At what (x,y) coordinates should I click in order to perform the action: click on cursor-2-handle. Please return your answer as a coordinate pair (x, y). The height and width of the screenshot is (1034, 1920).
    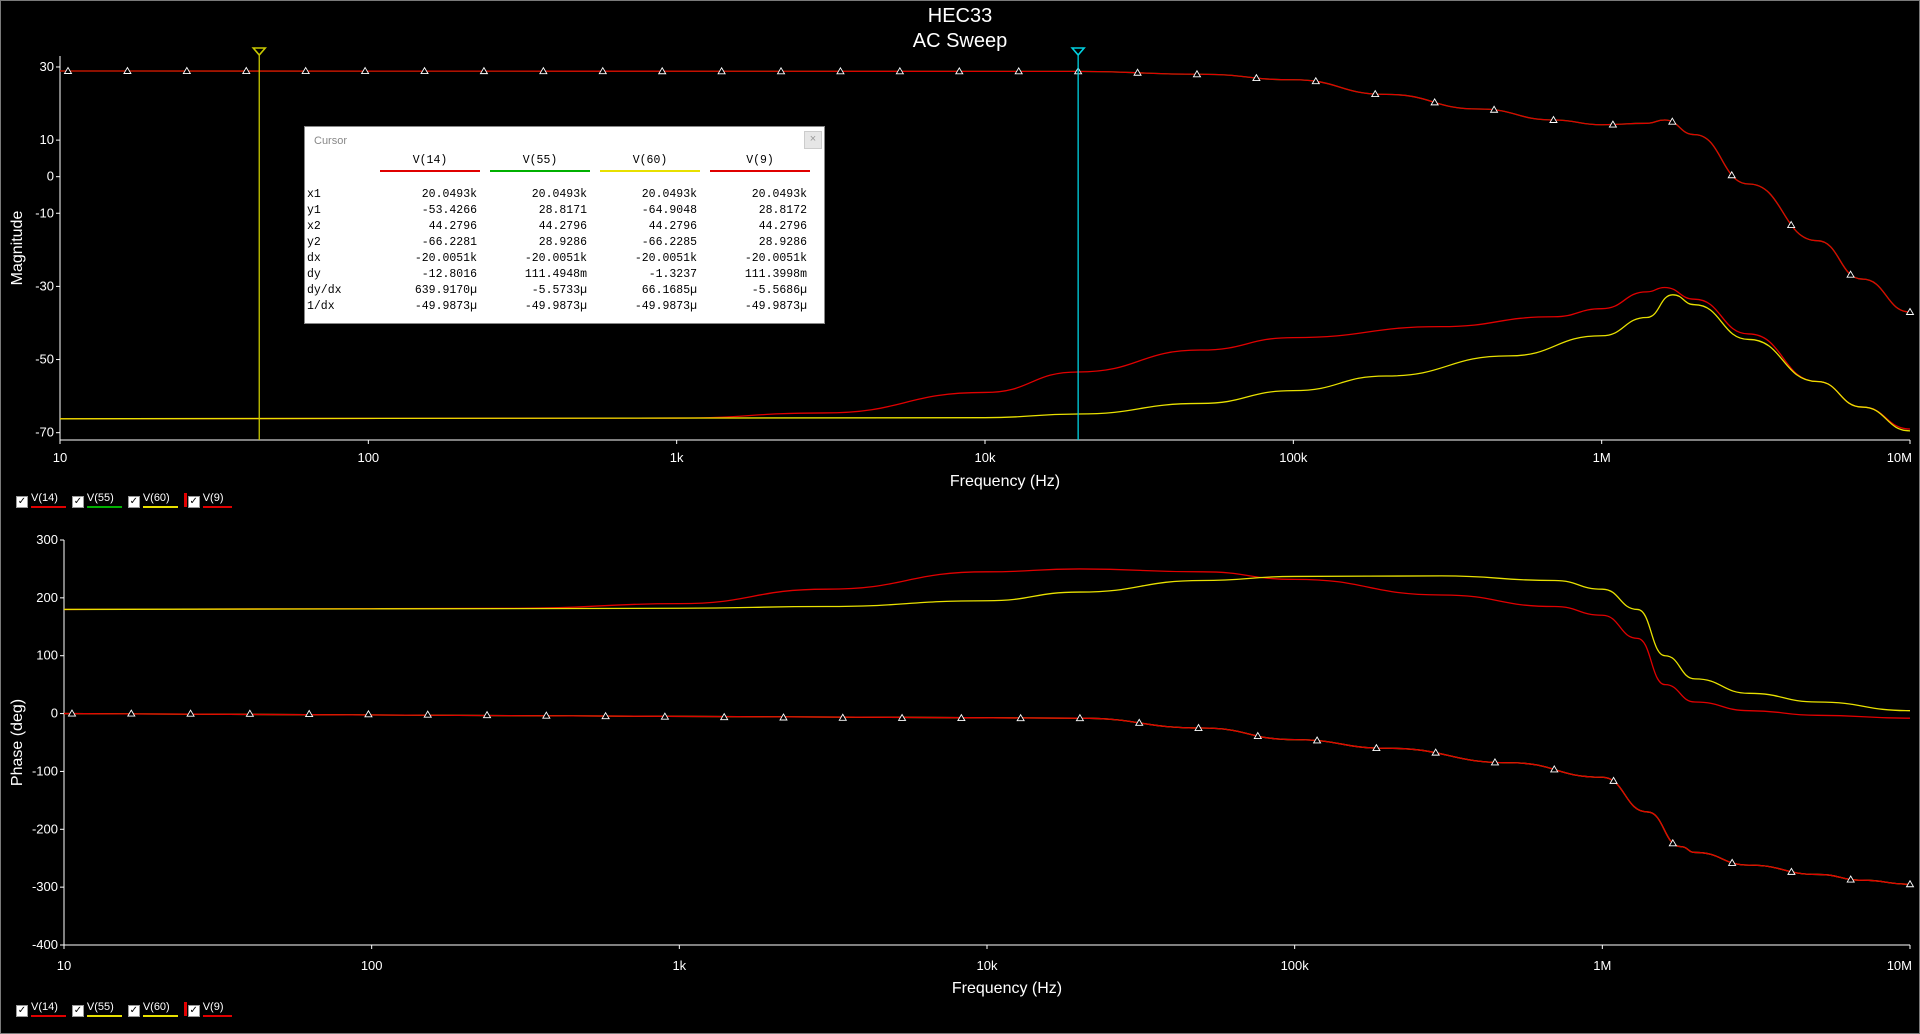
    Looking at the image, I should click on (1078, 52).